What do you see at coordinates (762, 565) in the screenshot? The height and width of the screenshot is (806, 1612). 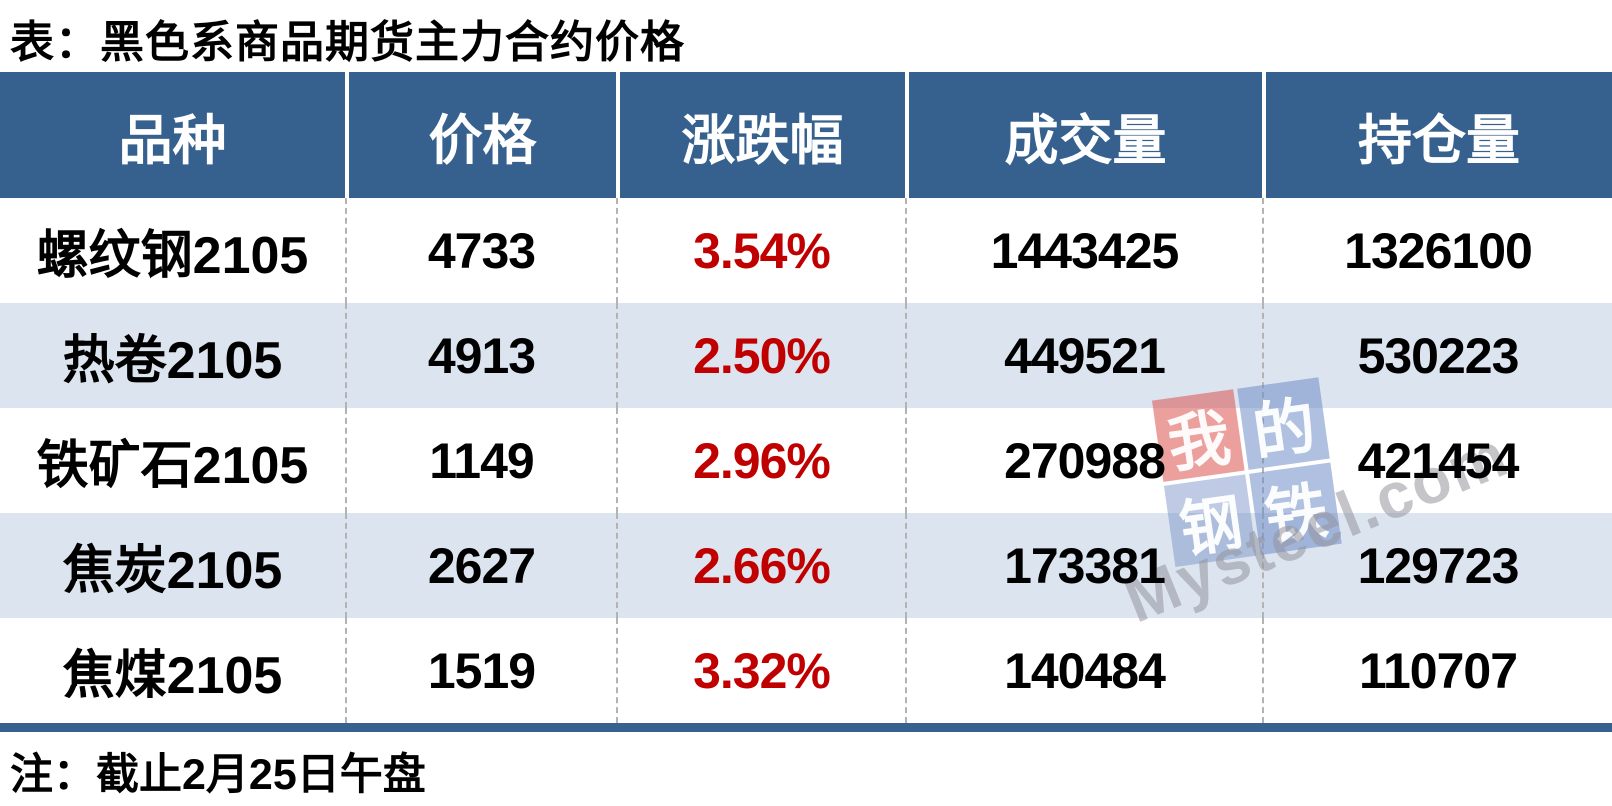 I see `change-cell: 2.66%` at bounding box center [762, 565].